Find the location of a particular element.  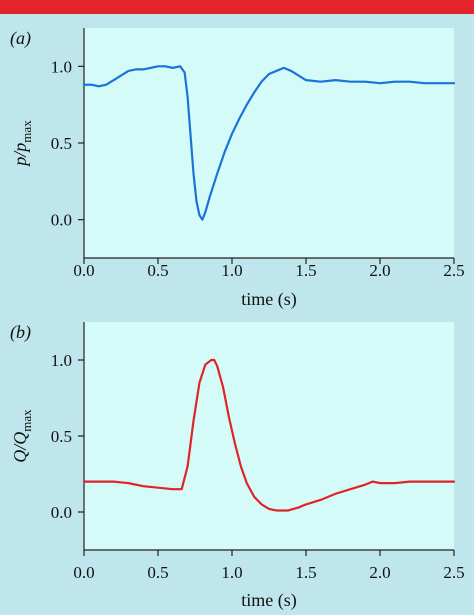

x-tick-label-b: 0.0 is located at coordinates (83, 572).